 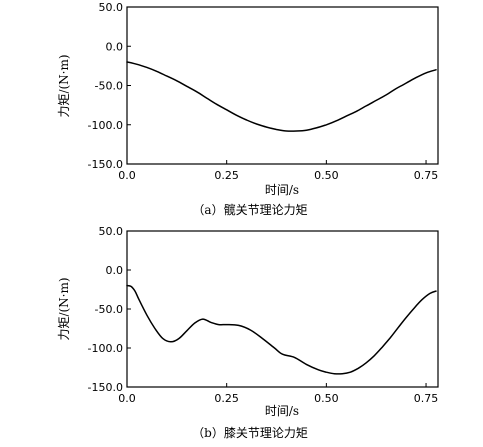 What do you see at coordinates (282, 411) in the screenshot?
I see `x-axis-label-b: 时间/s` at bounding box center [282, 411].